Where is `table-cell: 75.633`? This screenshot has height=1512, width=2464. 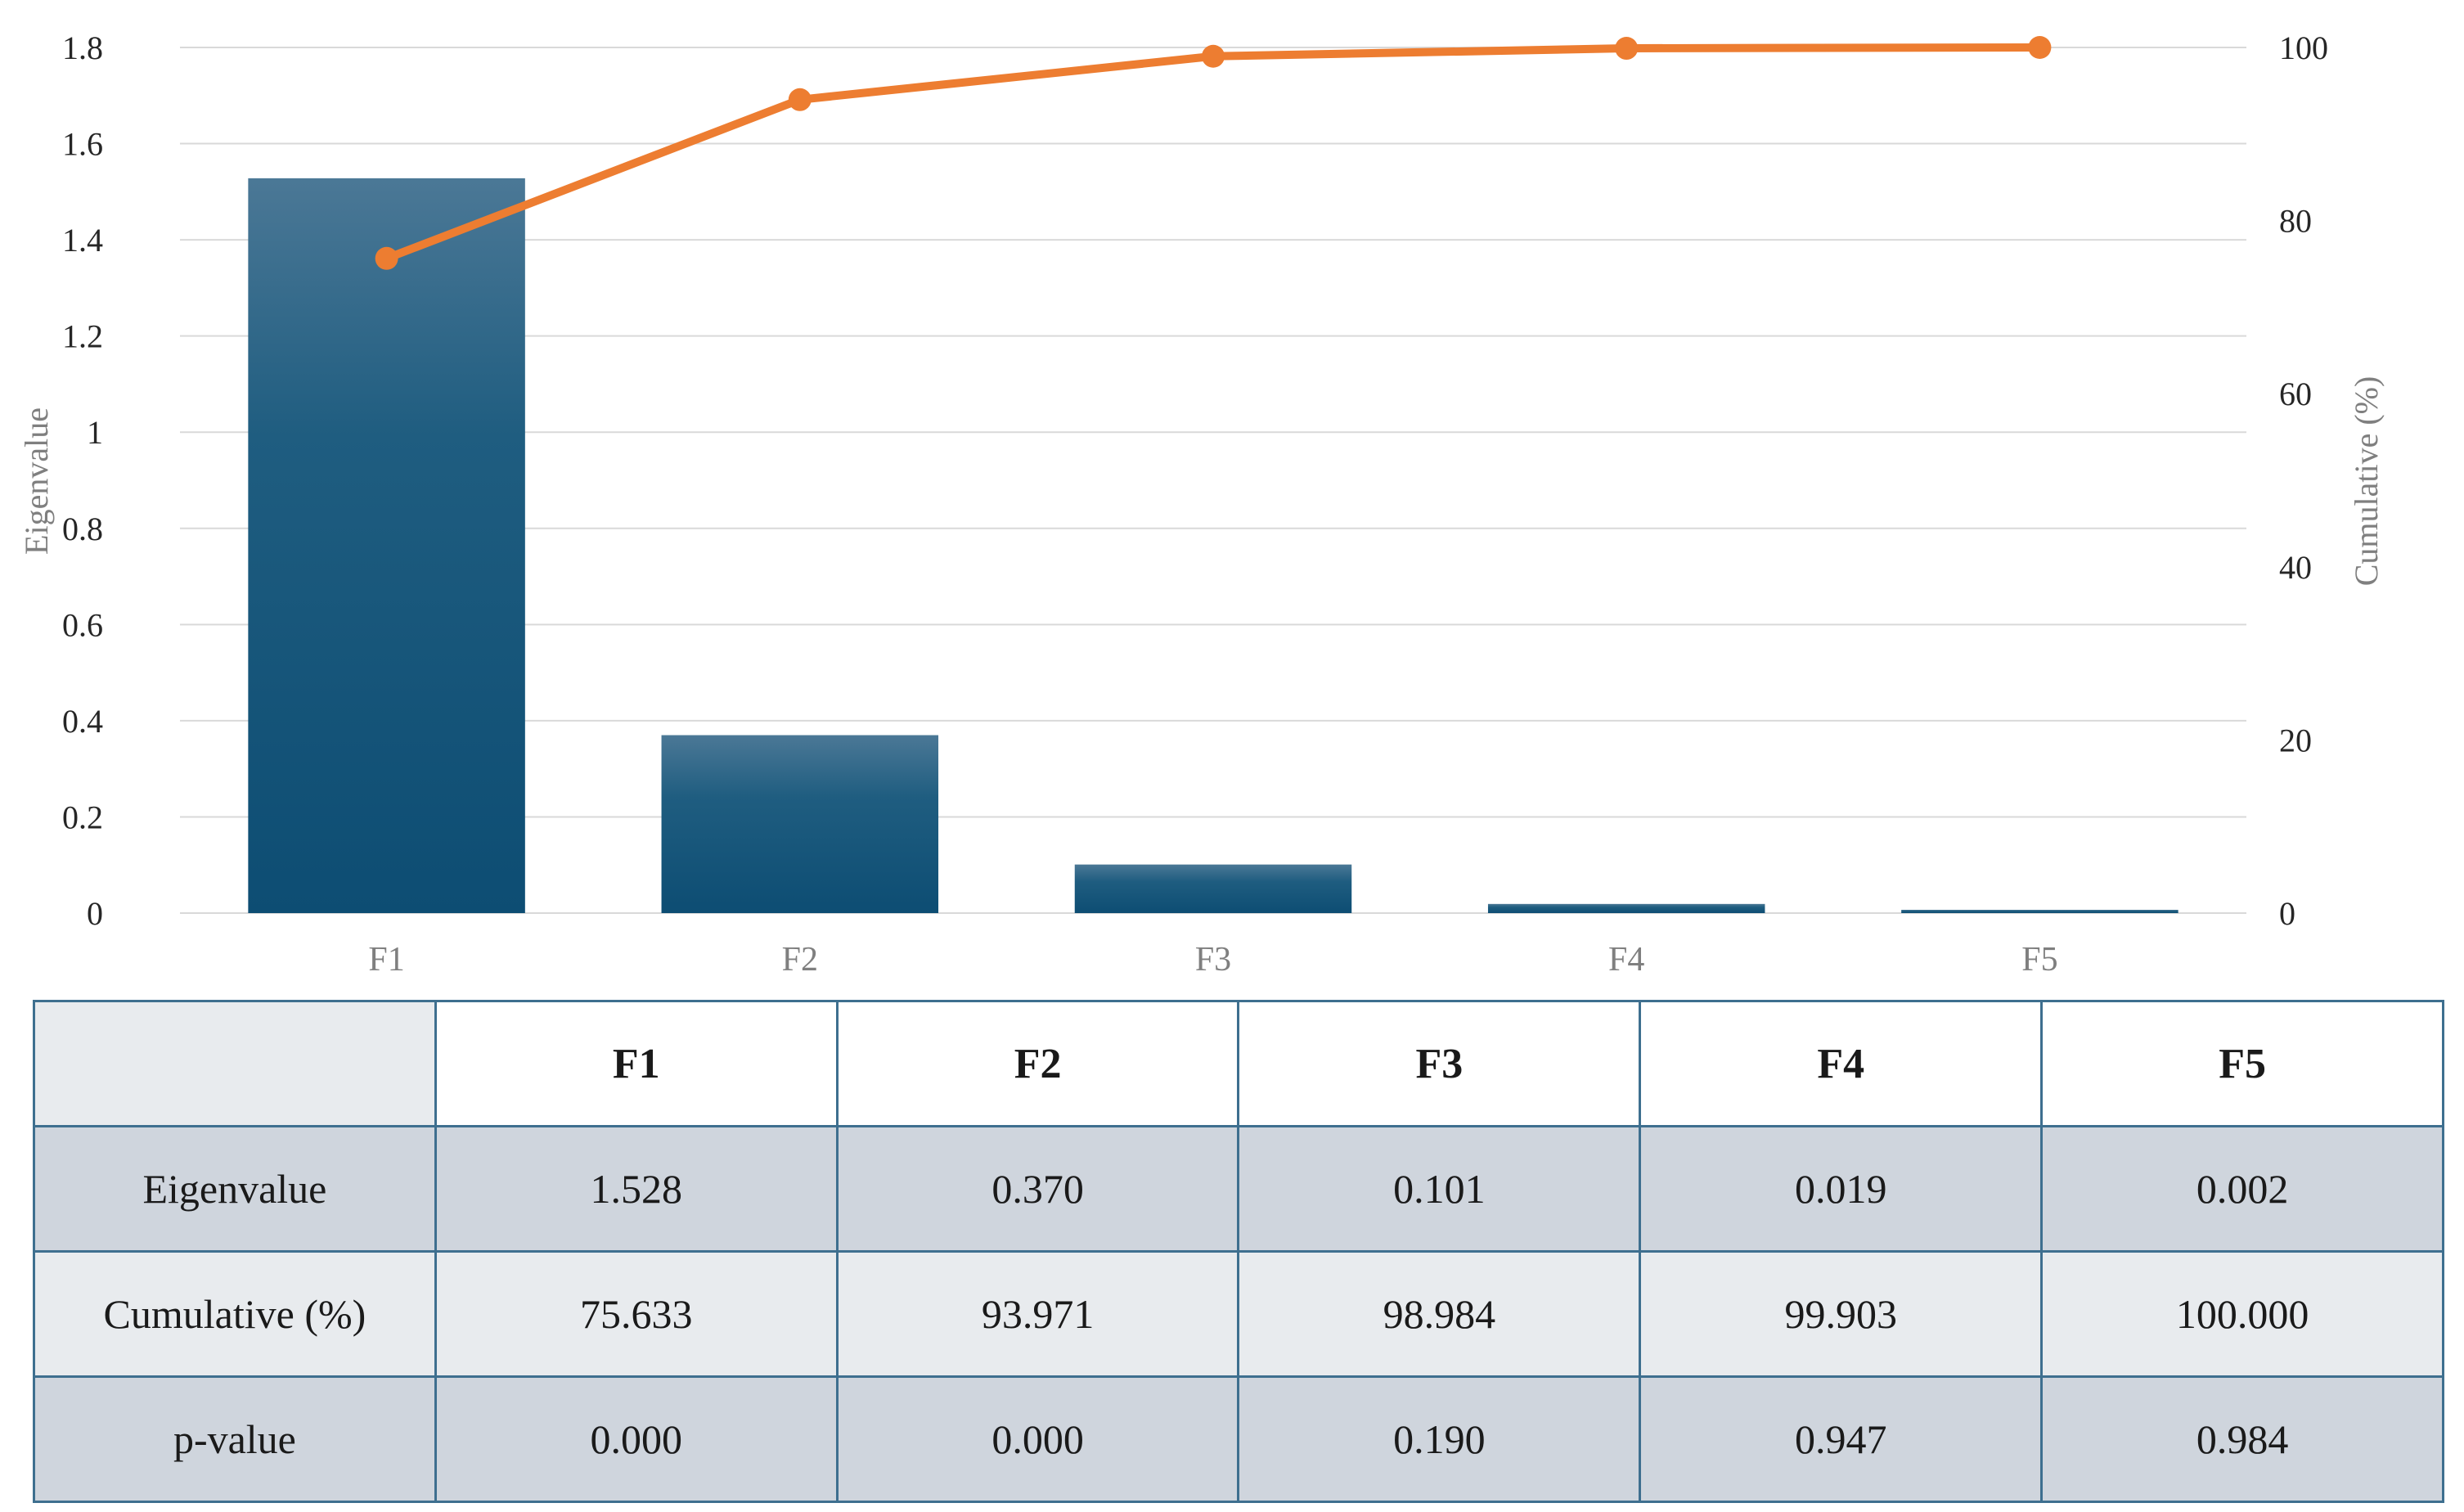
table-cell: 75.633 is located at coordinates (636, 1314).